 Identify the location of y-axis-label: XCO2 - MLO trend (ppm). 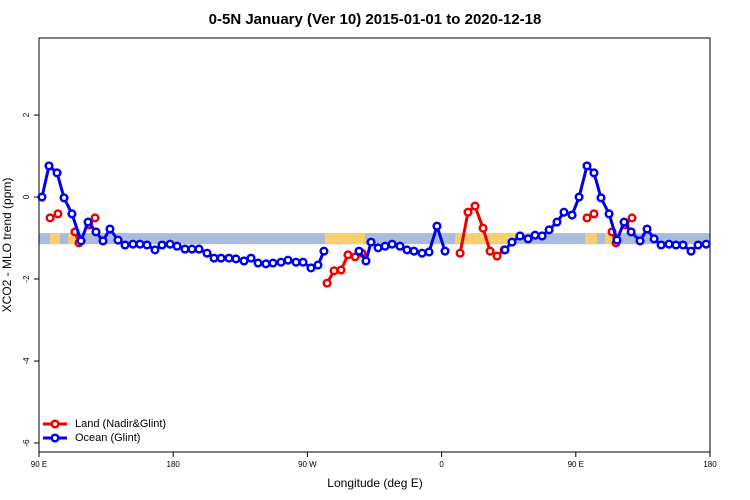
(7, 245).